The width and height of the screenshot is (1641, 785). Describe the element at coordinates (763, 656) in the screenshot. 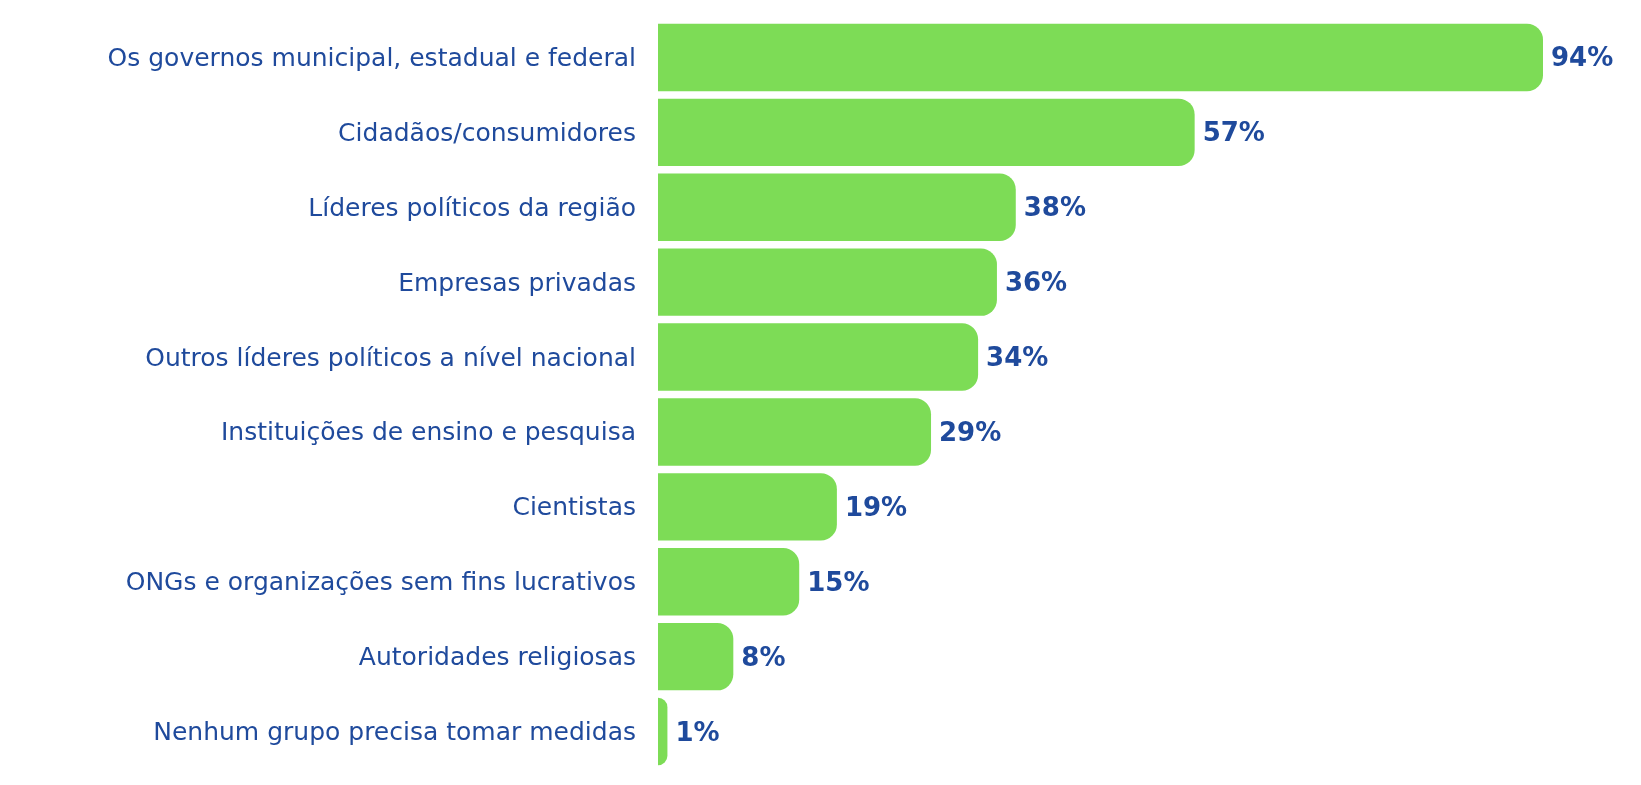

I see `data-label: 8%` at that location.